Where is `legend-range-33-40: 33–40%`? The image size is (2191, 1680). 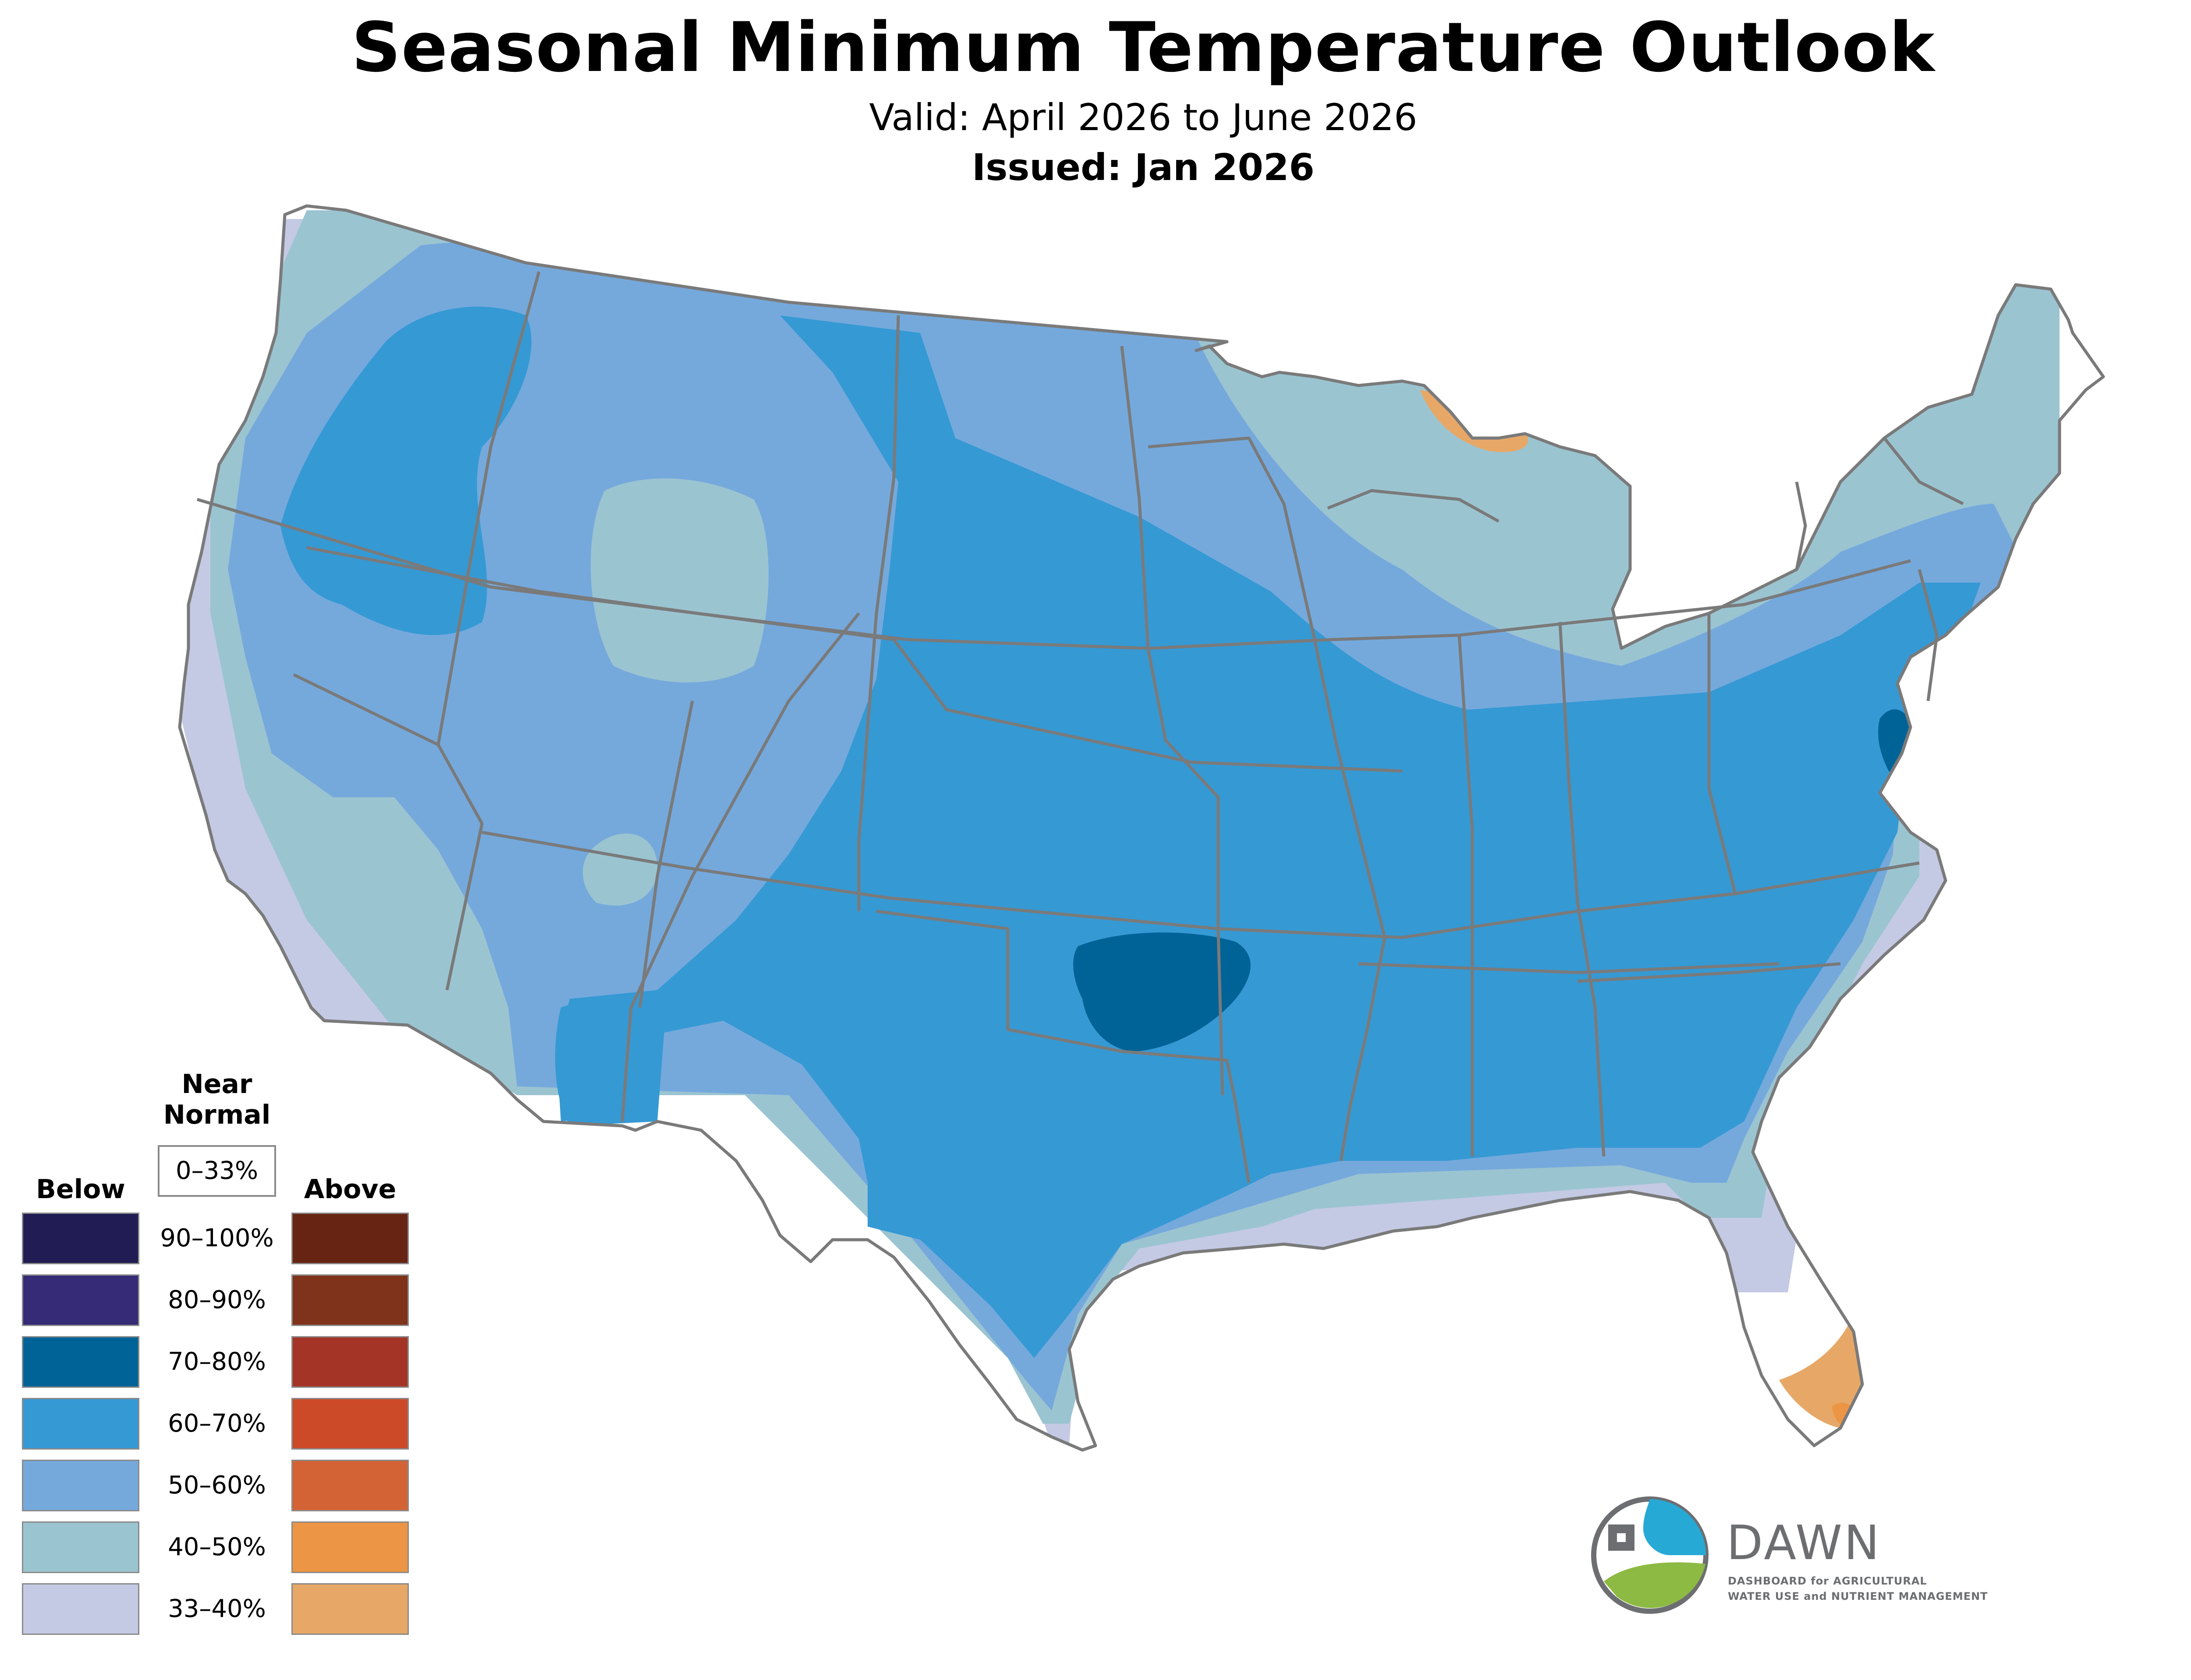
legend-range-33-40: 33–40% is located at coordinates (217, 1609).